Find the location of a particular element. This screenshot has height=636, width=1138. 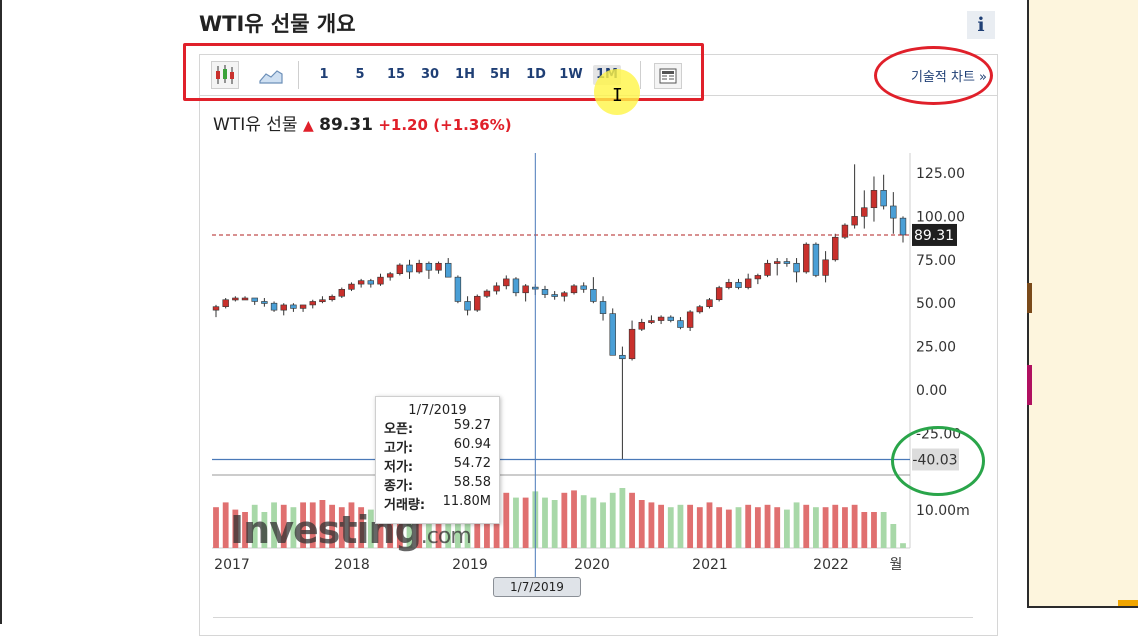

interval-15: 15 is located at coordinates (396, 74).